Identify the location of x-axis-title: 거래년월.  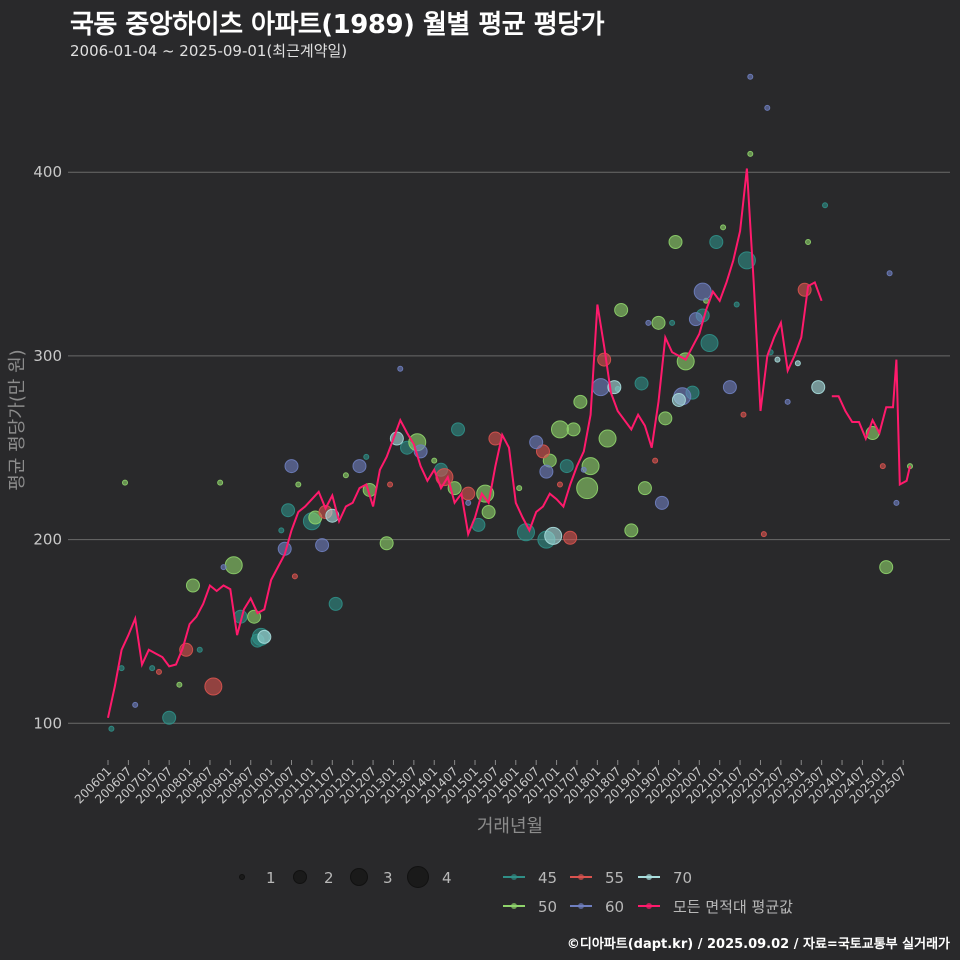
(510, 826).